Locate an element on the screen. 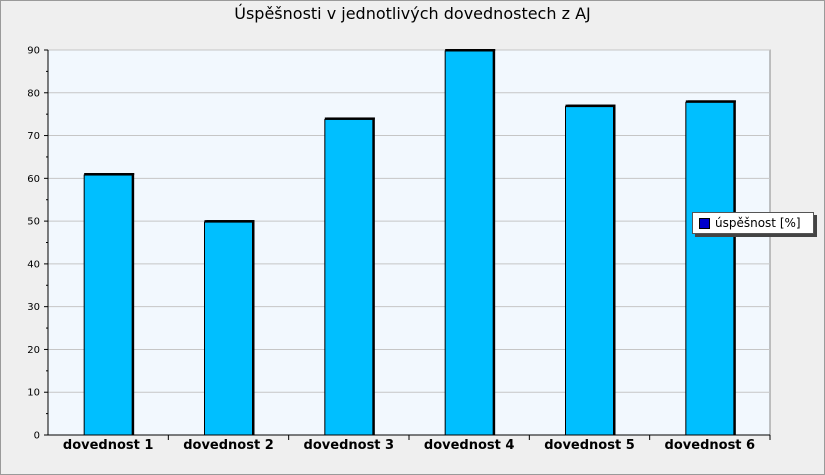  y-tick-label: 0 is located at coordinates (37, 436).